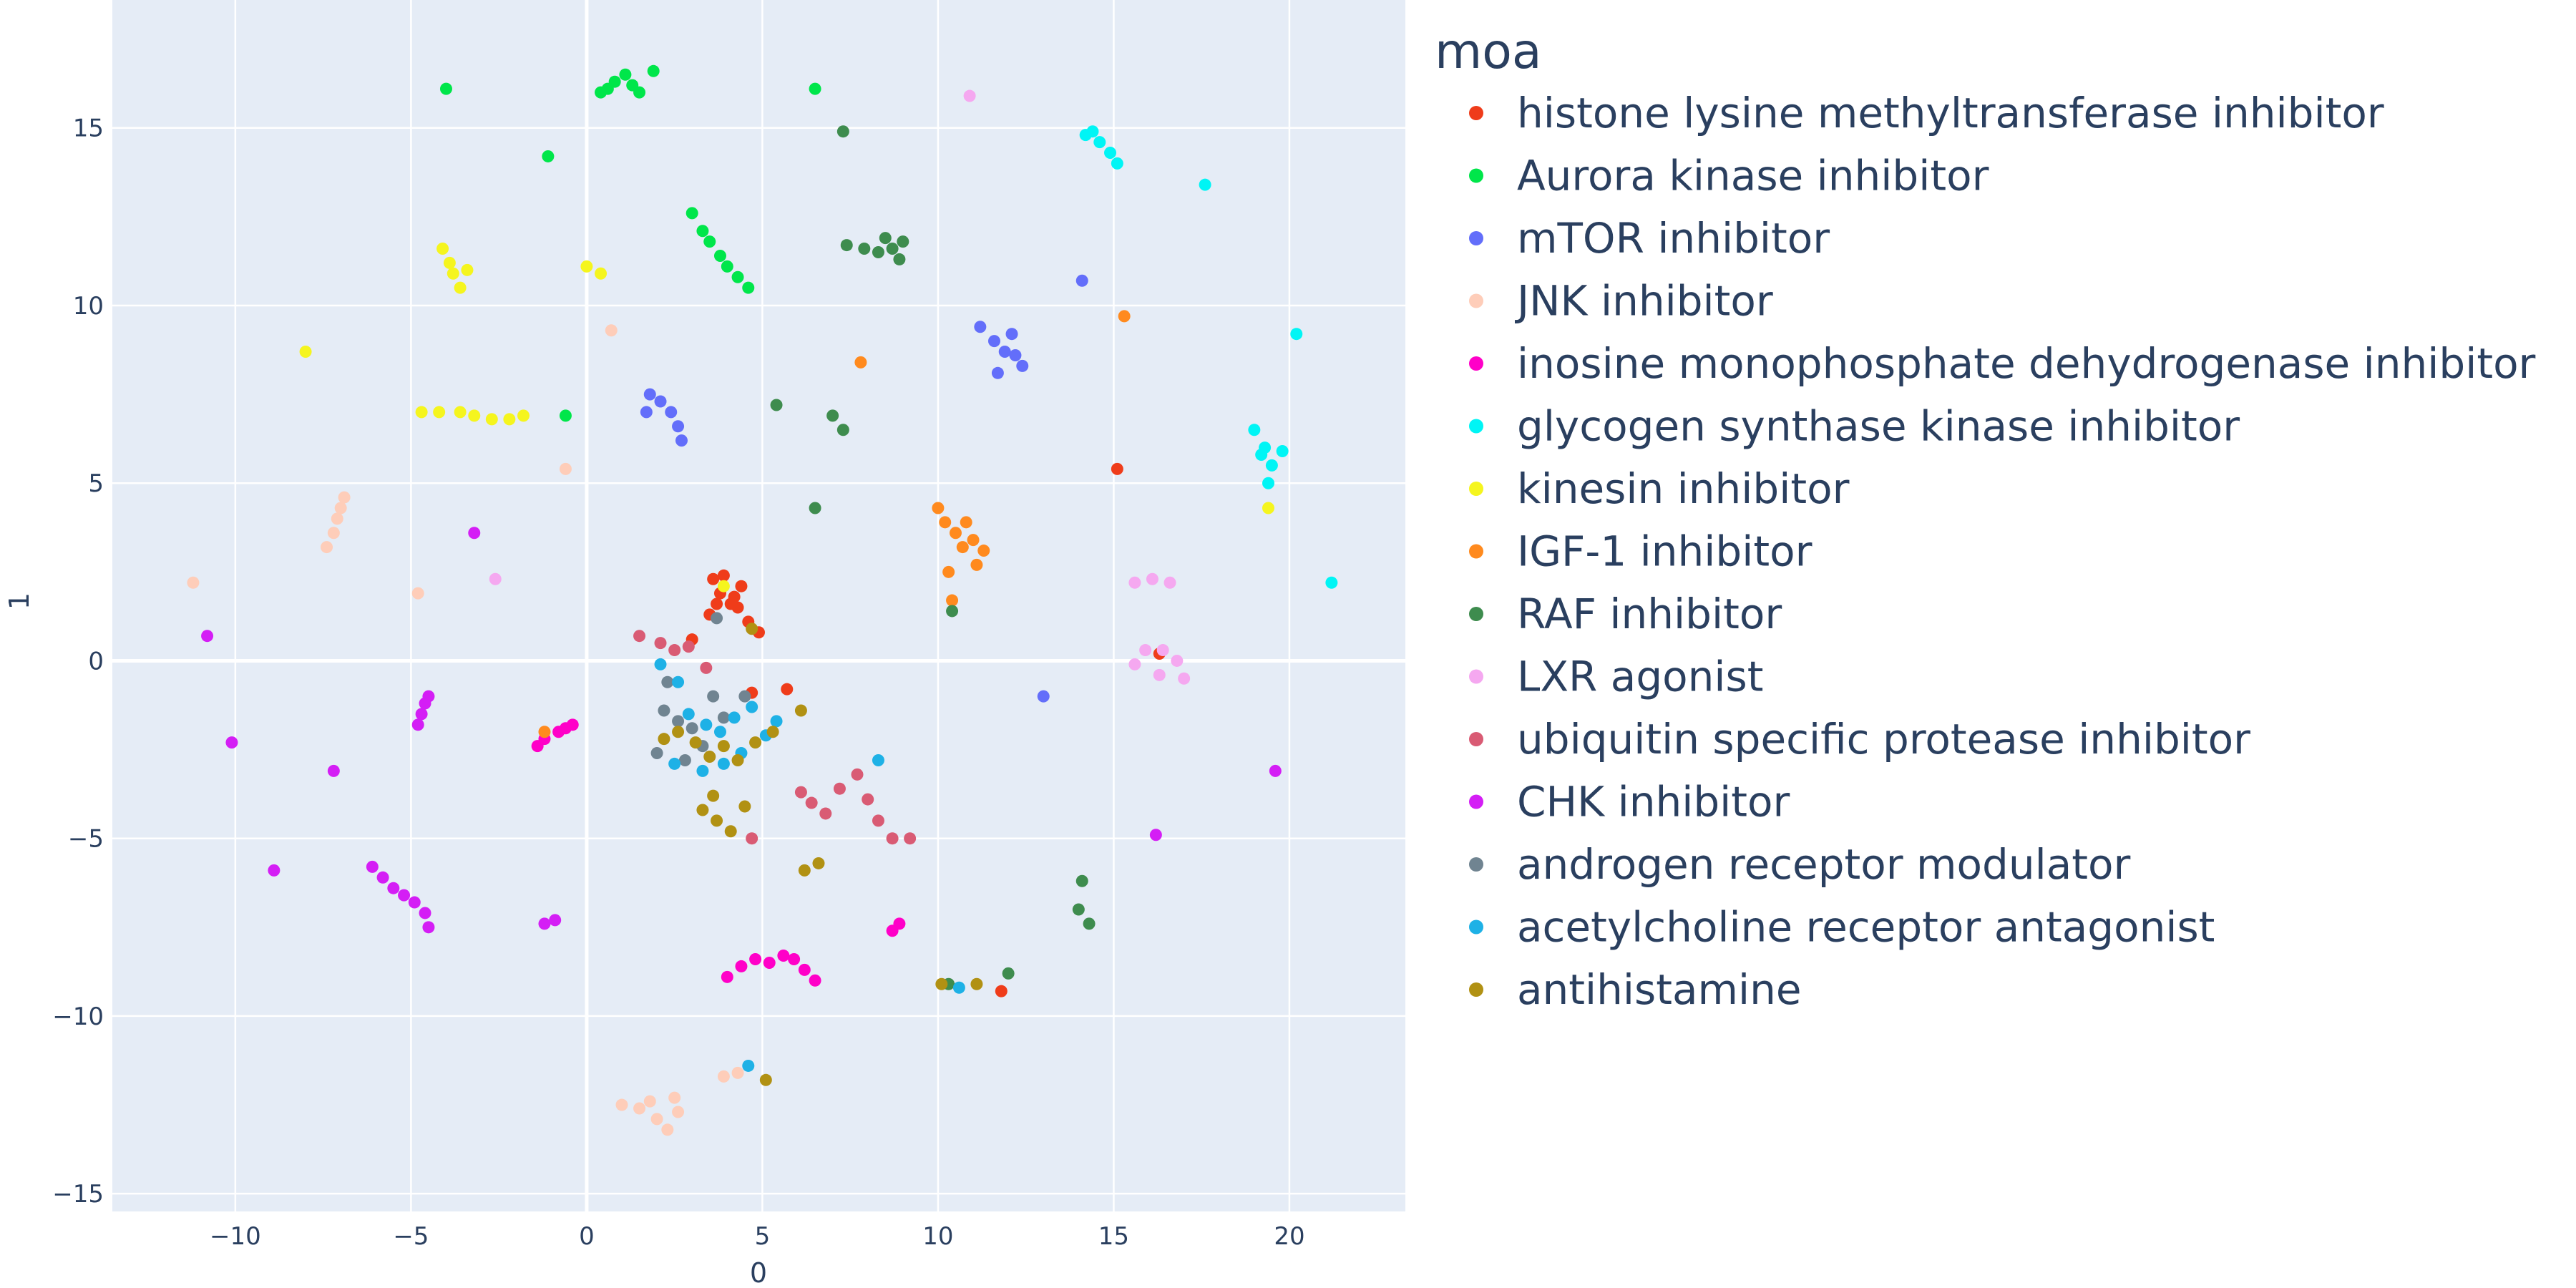  What do you see at coordinates (1641, 551) in the screenshot?
I see `legend-item: IGF-1 inhibitor` at bounding box center [1641, 551].